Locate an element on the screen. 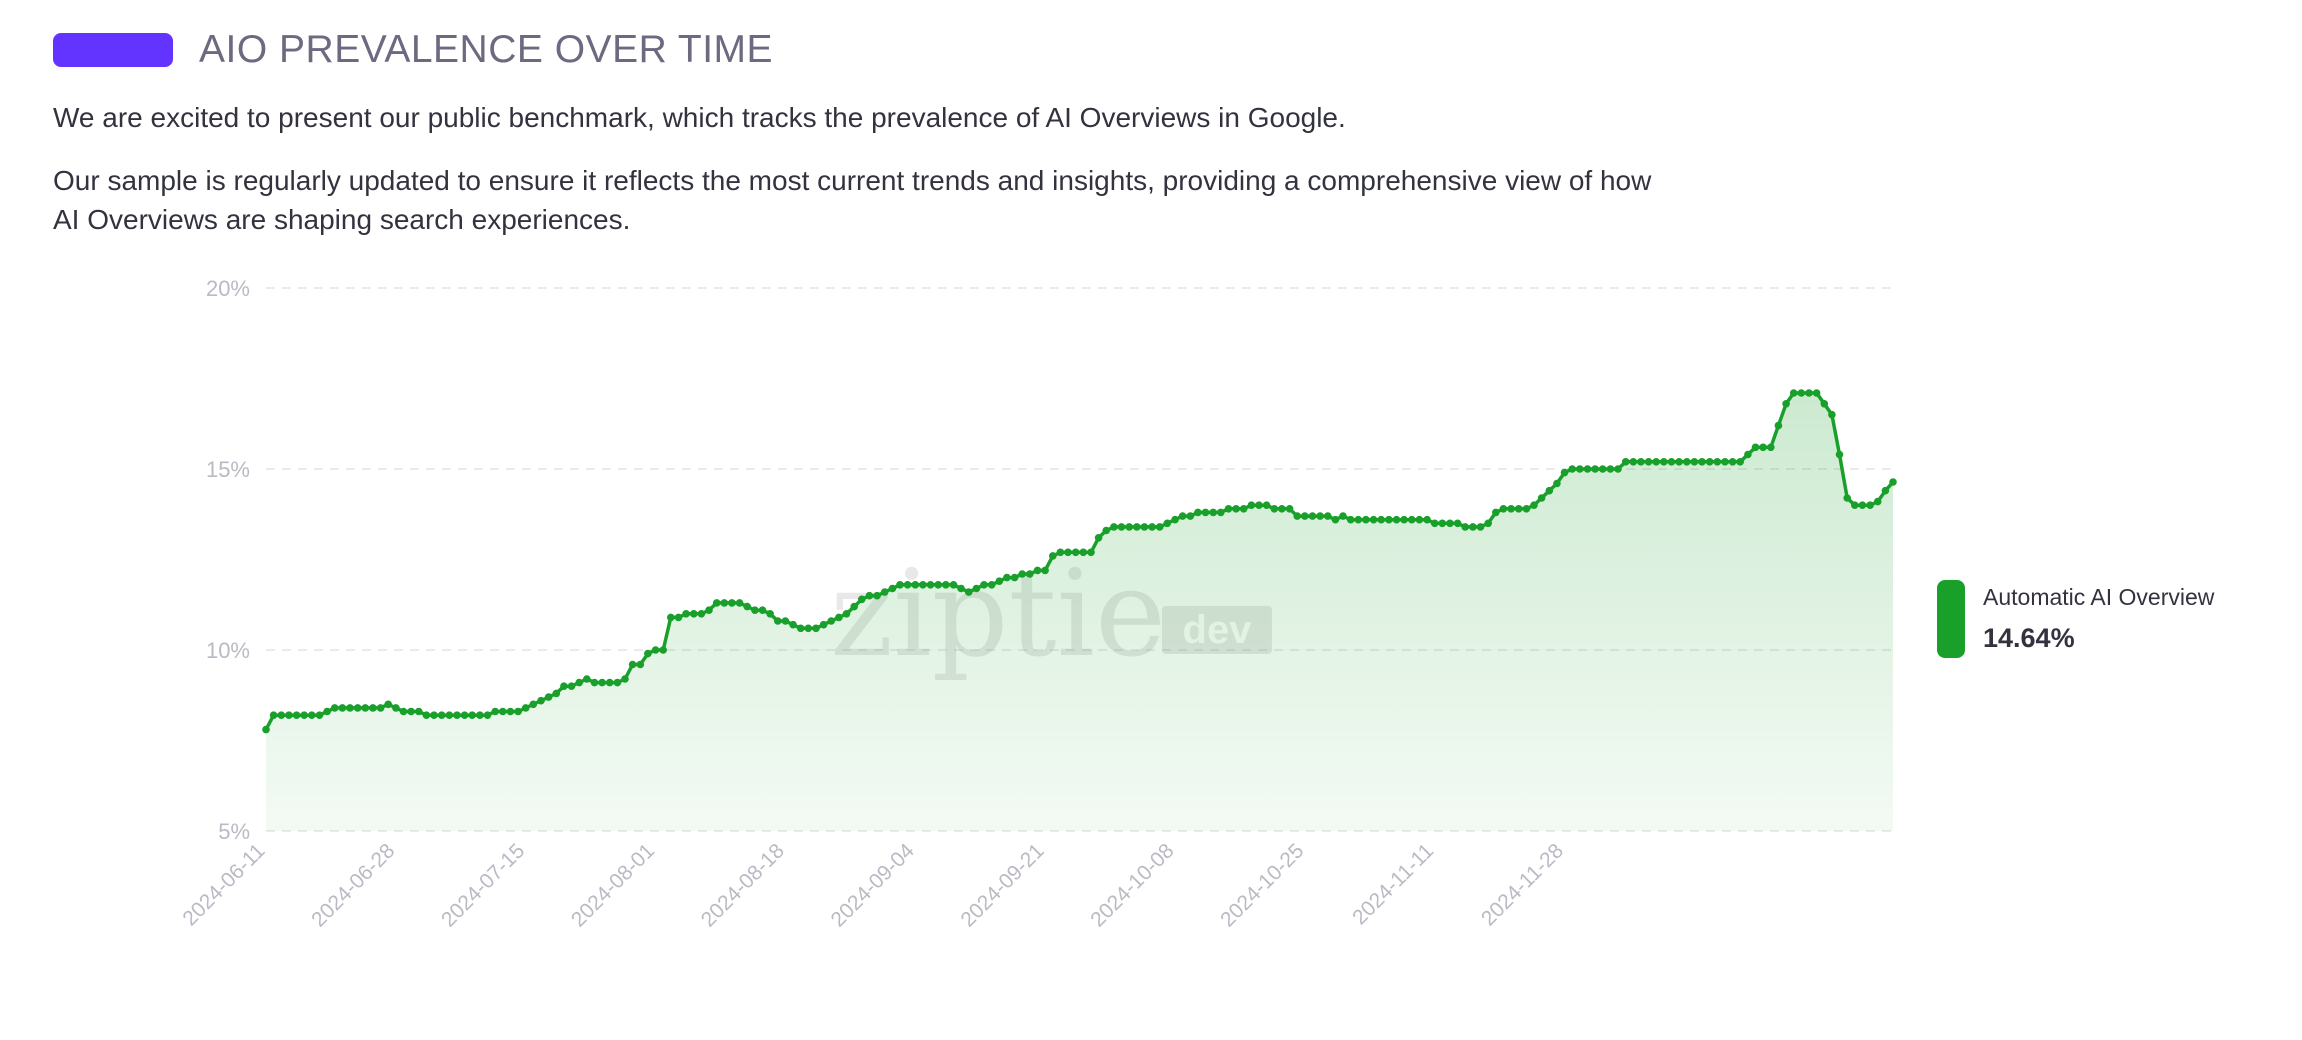 The image size is (2302, 1040). legend-latest-value: 14.64% is located at coordinates (2029, 638).